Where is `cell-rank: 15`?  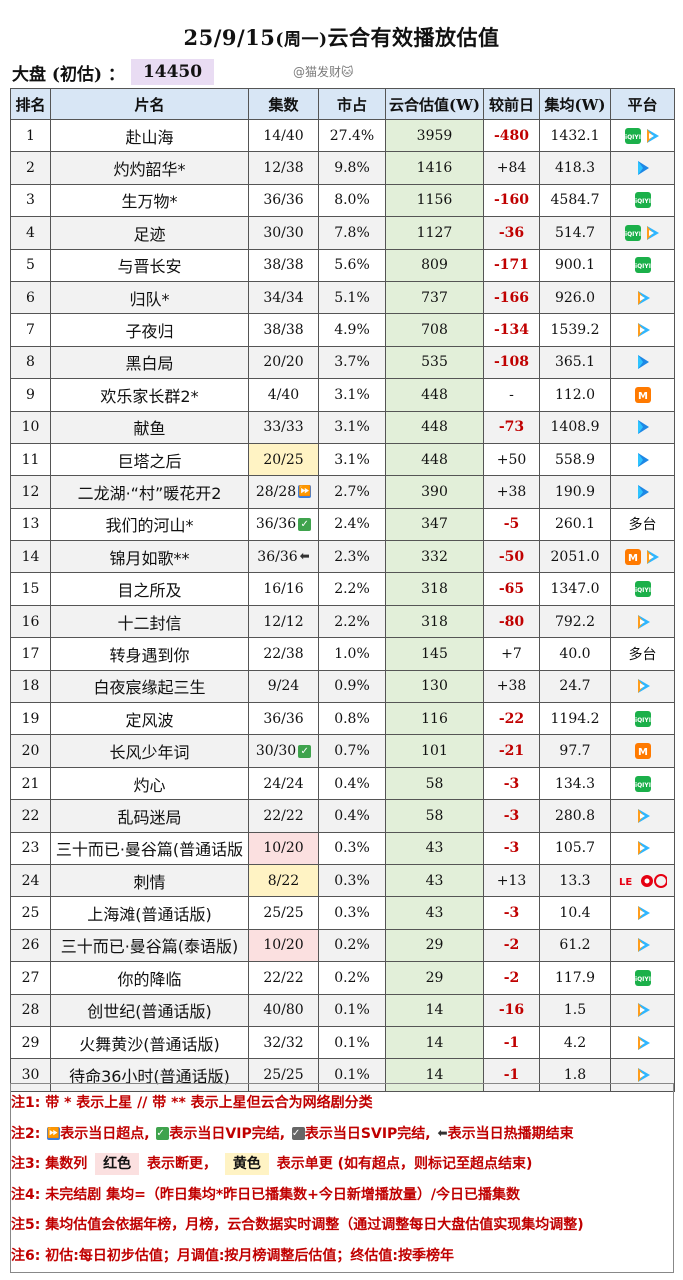 cell-rank: 15 is located at coordinates (30, 589).